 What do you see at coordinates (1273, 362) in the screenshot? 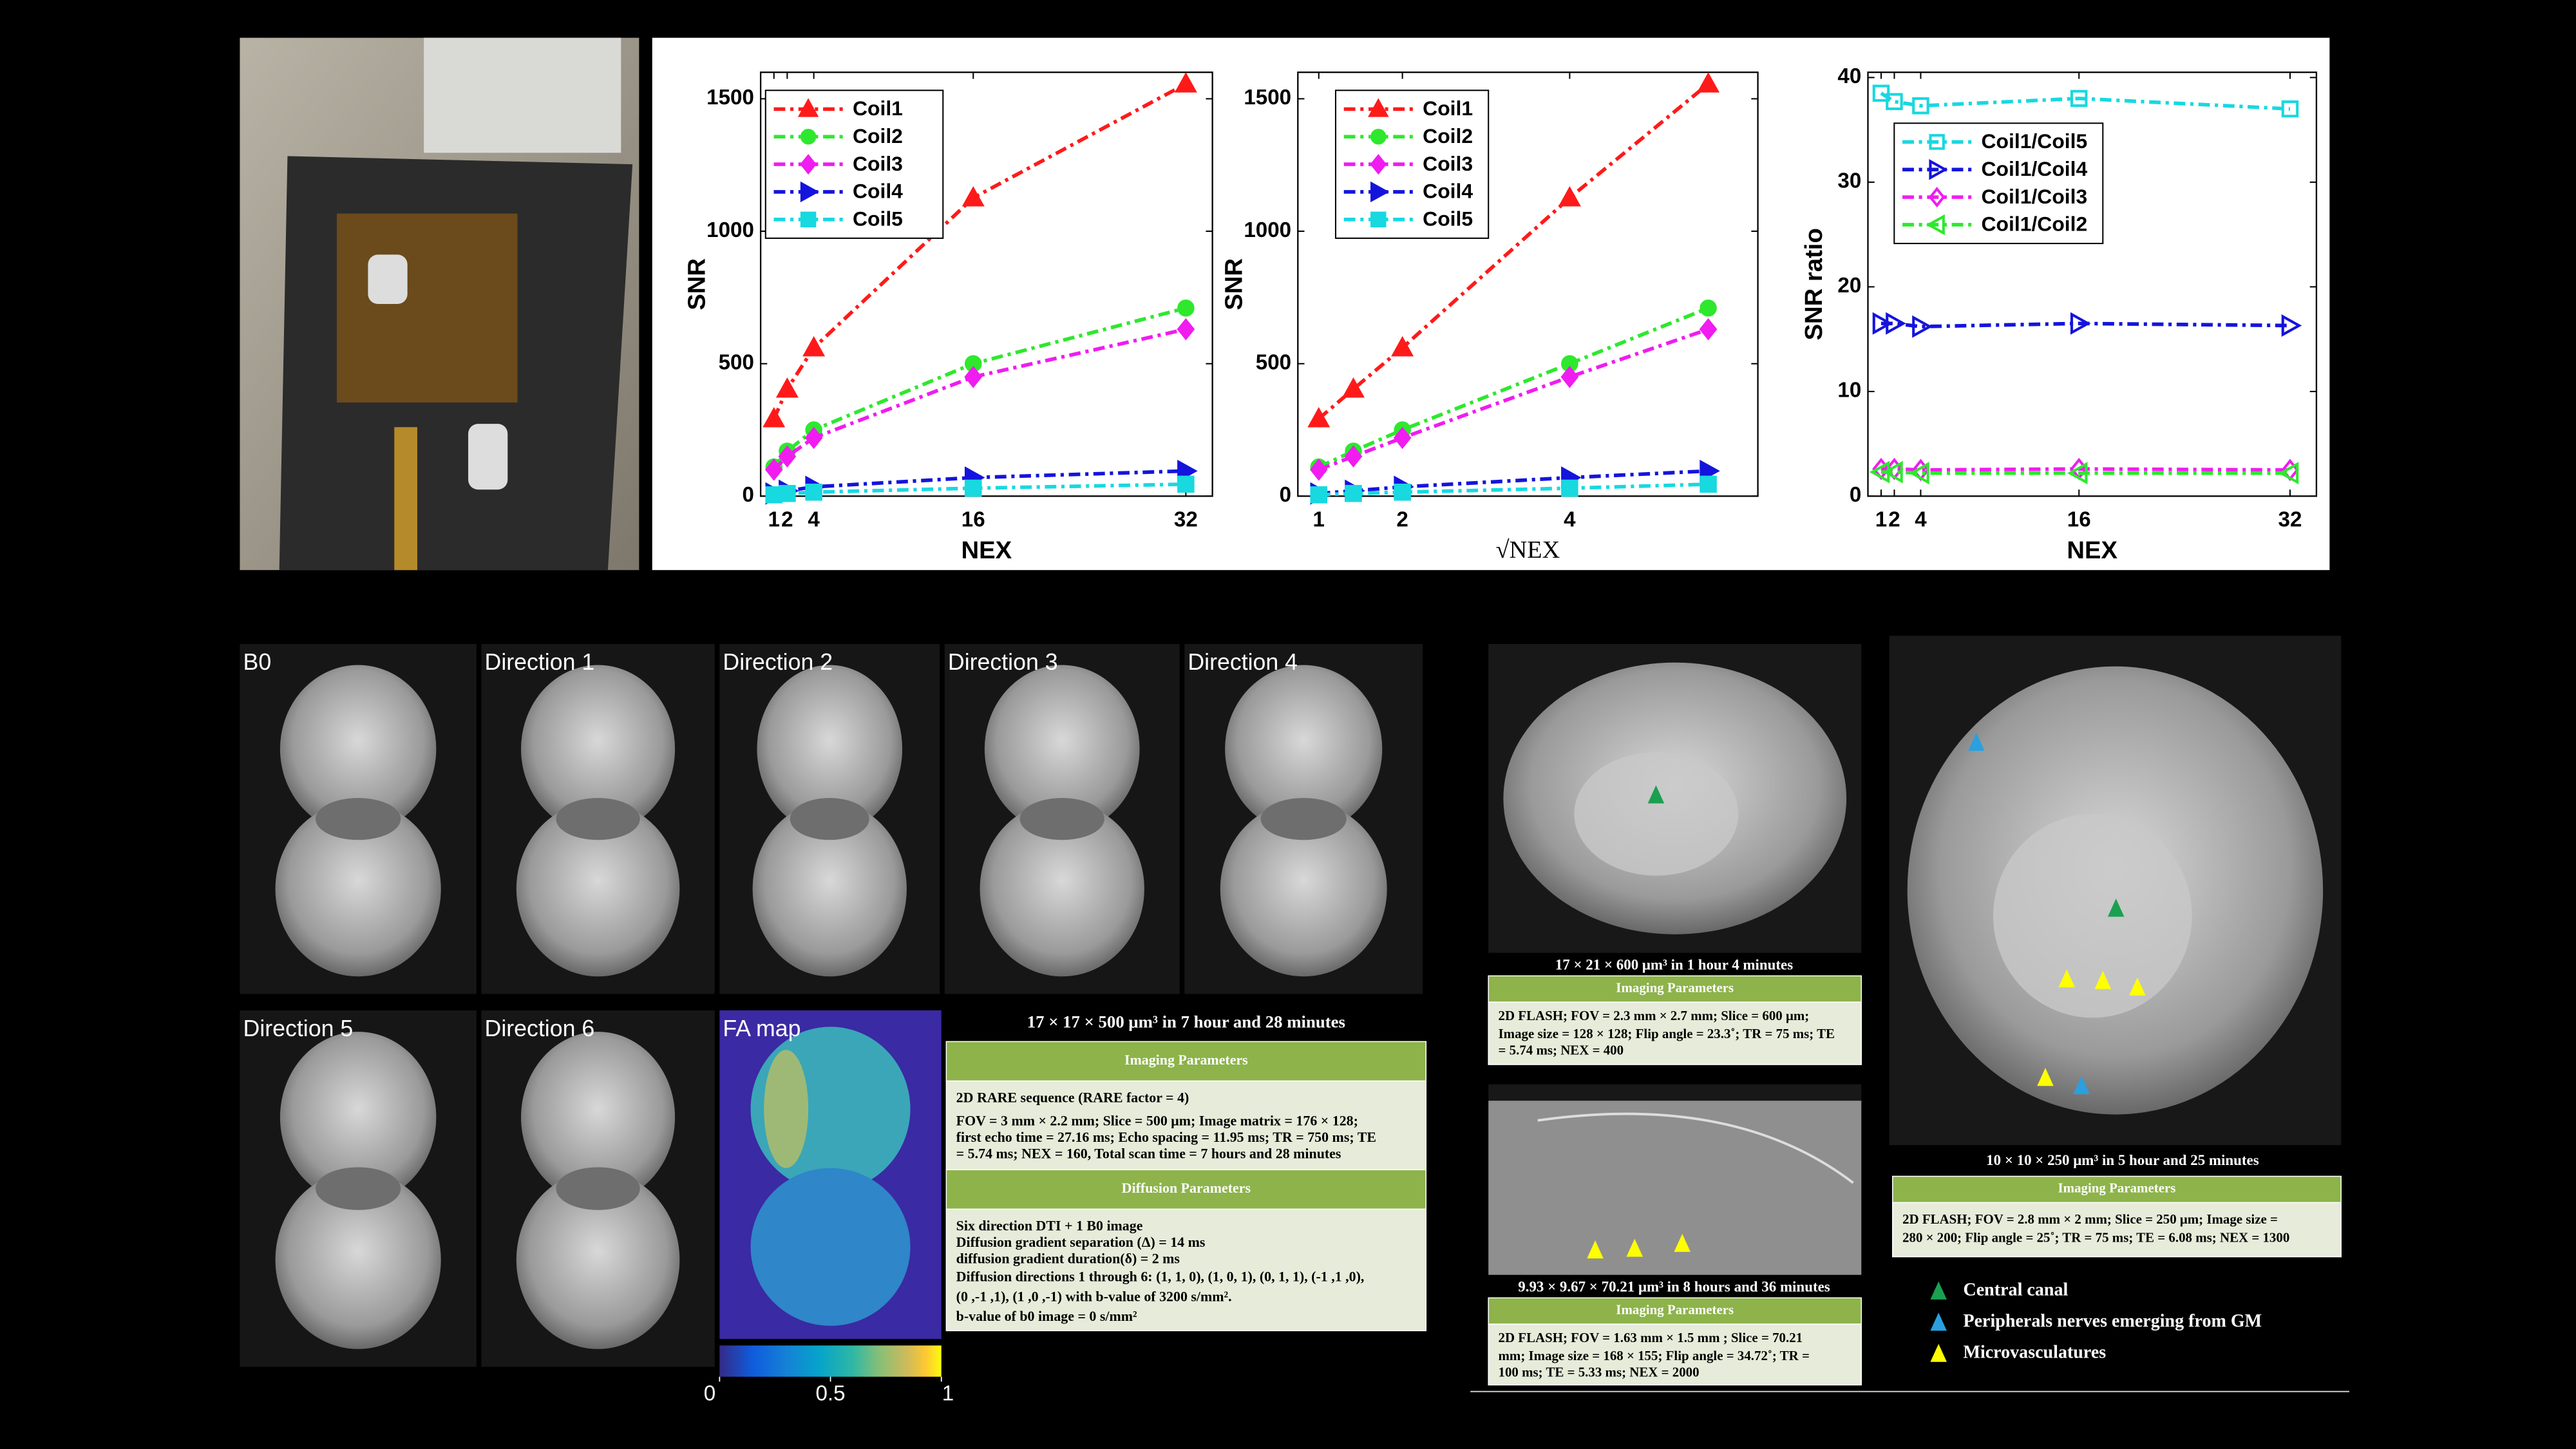
I see `y-tick-label: 500` at bounding box center [1273, 362].